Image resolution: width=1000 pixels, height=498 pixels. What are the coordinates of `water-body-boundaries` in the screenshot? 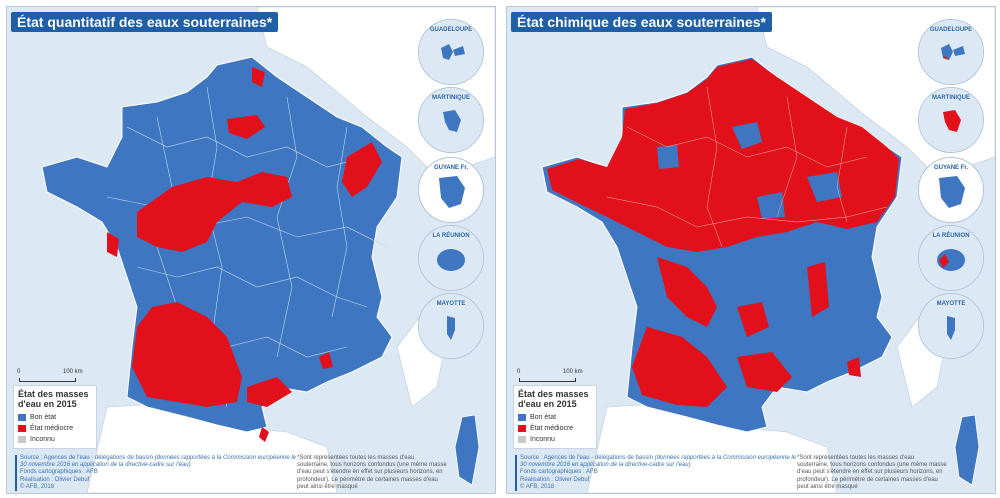 It's located at (747, 167).